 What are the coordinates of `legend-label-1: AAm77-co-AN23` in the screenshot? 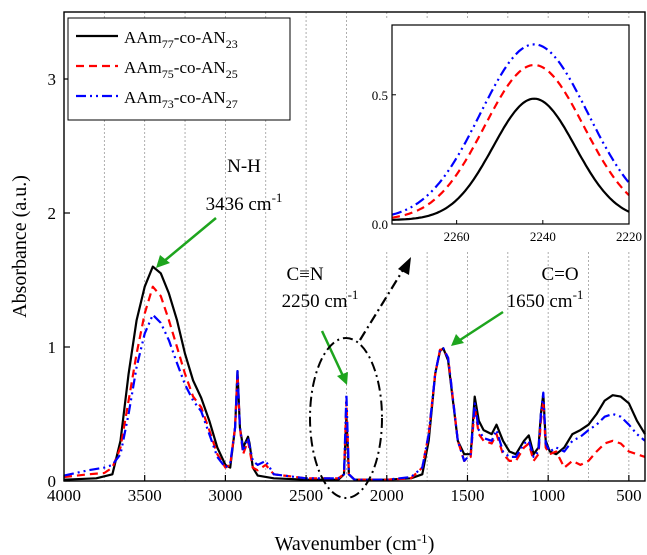 It's located at (181, 39).